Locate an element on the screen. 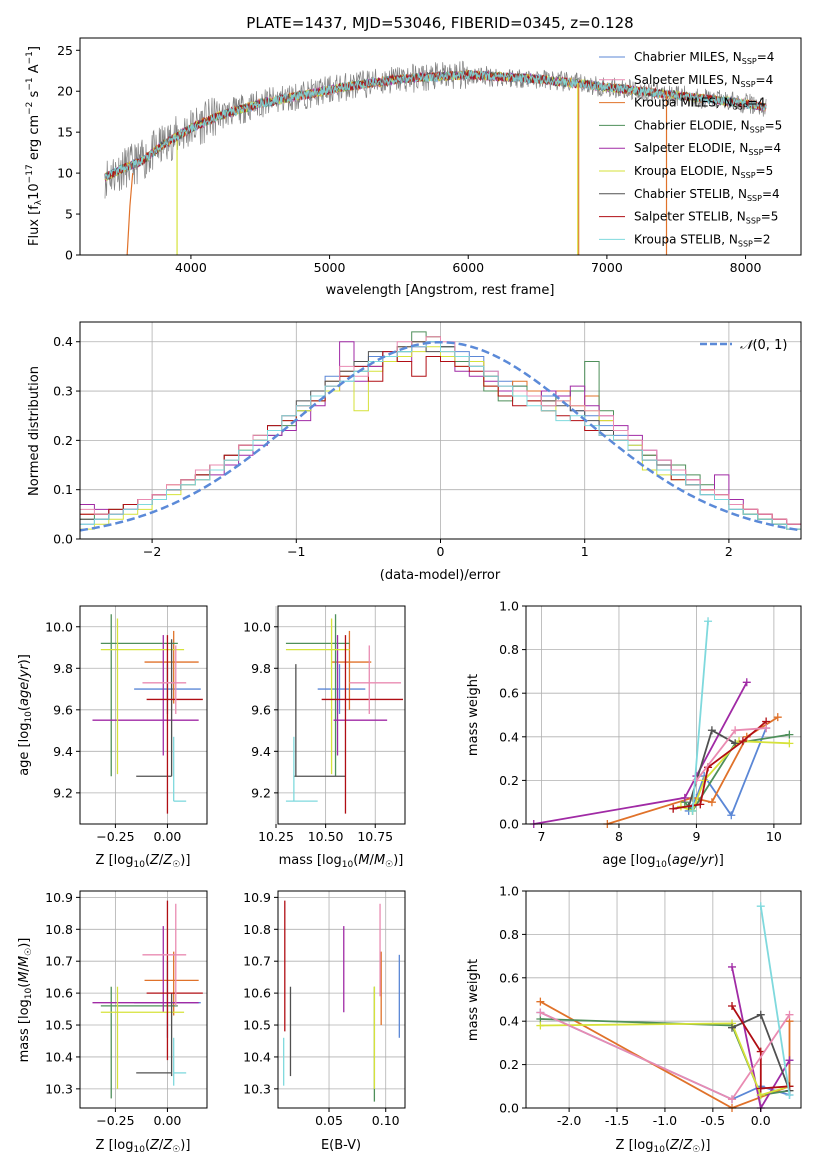 The image size is (819, 1170). y-tick-label: 10.6 is located at coordinates (59, 993).